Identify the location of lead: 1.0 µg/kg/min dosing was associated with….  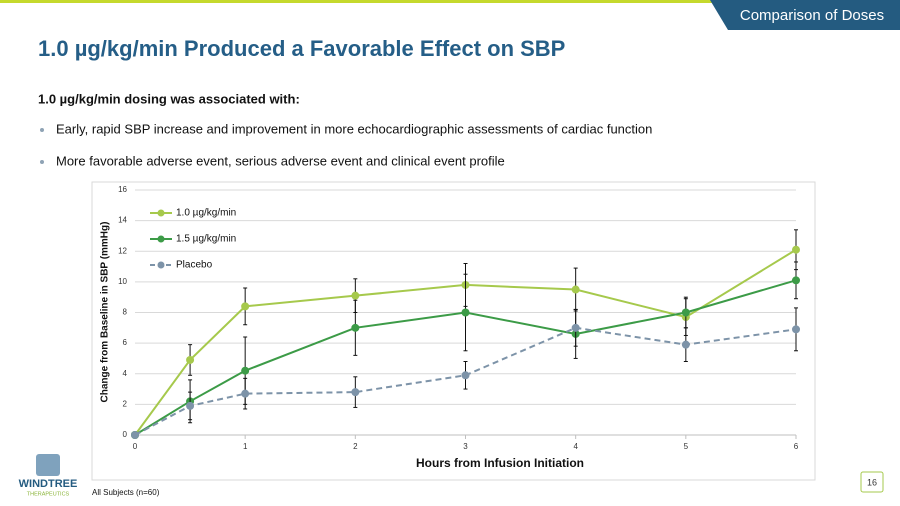
(169, 98).